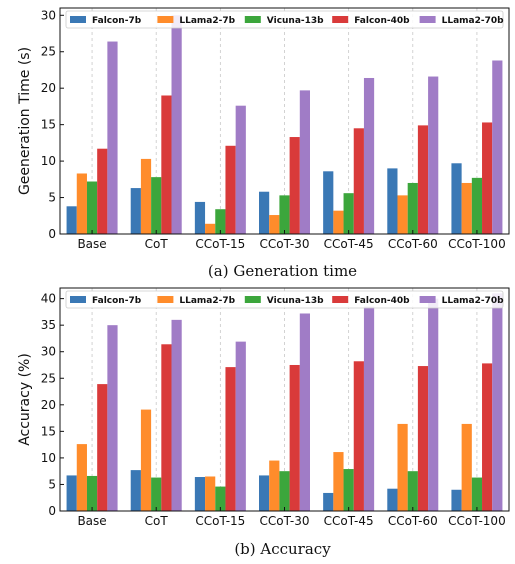 The width and height of the screenshot is (515, 564). I want to click on bar-llama2-7b-cot, so click(146, 196).